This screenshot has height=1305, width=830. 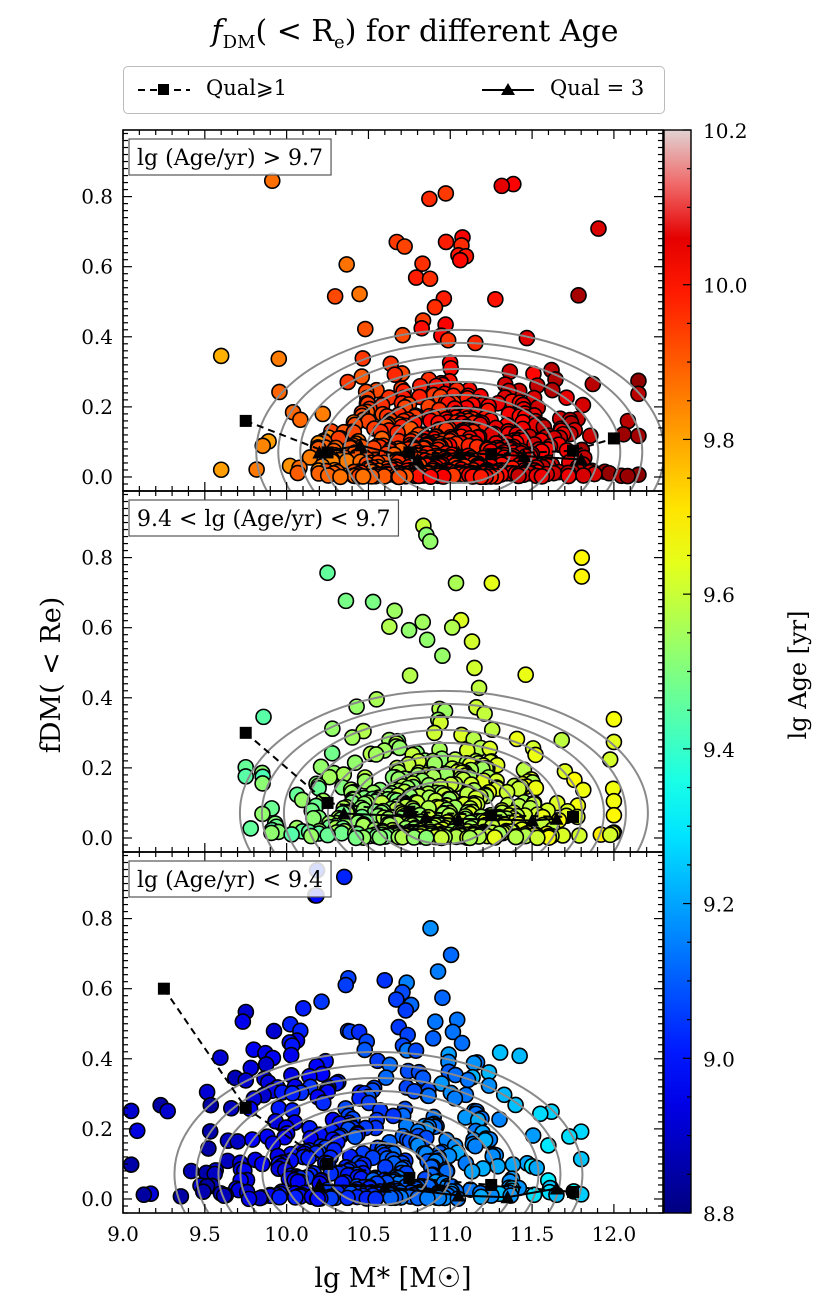 I want to click on x-tick-label: 9.0, so click(x=123, y=1234).